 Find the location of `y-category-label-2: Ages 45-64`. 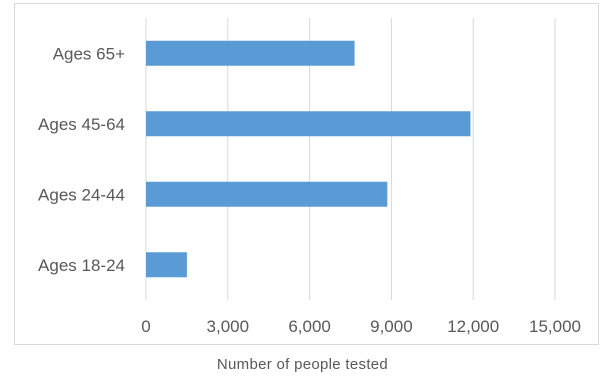

y-category-label-2: Ages 45-64 is located at coordinates (81, 124).